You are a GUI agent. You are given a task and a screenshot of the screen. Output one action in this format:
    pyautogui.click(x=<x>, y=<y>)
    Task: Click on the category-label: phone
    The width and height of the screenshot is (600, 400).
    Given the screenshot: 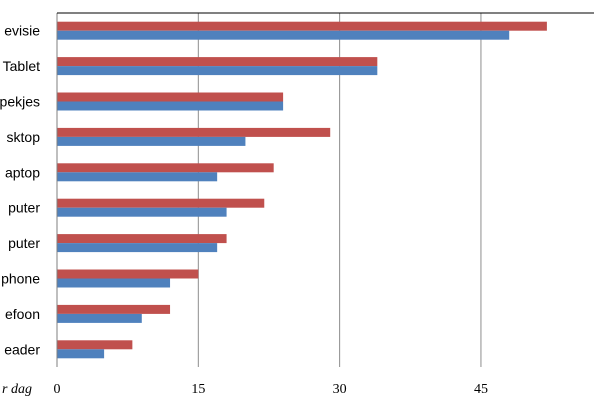 What is the action you would take?
    pyautogui.click(x=20, y=279)
    